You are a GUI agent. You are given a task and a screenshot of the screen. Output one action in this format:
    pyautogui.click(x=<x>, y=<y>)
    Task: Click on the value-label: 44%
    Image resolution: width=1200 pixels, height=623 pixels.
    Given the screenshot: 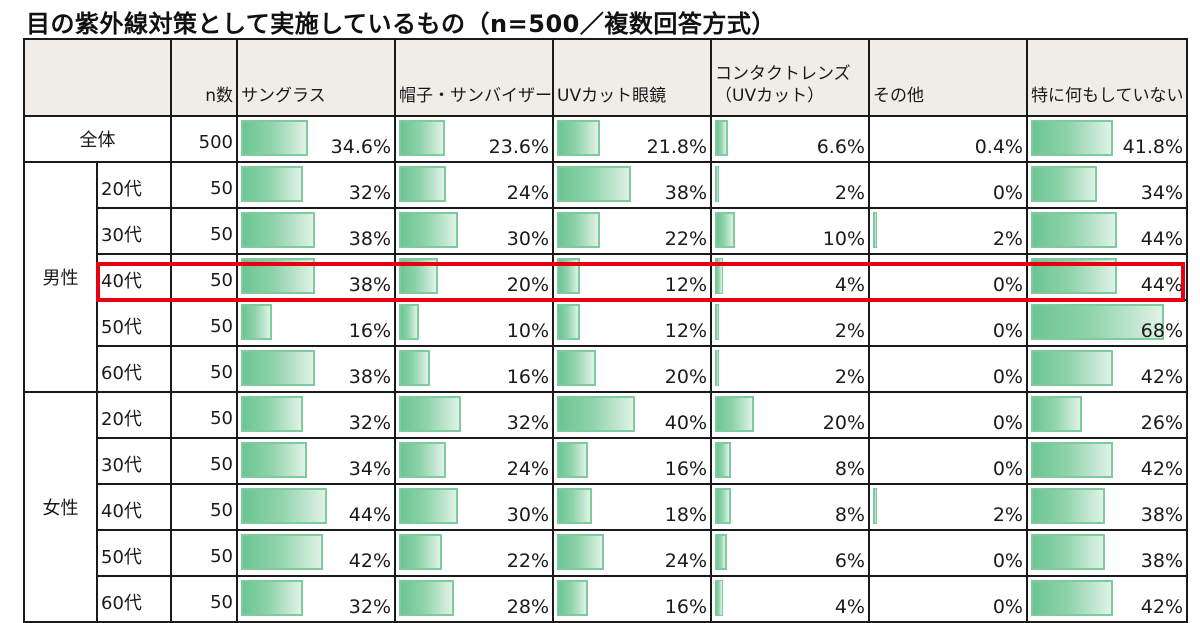 What is the action you would take?
    pyautogui.click(x=1161, y=239)
    